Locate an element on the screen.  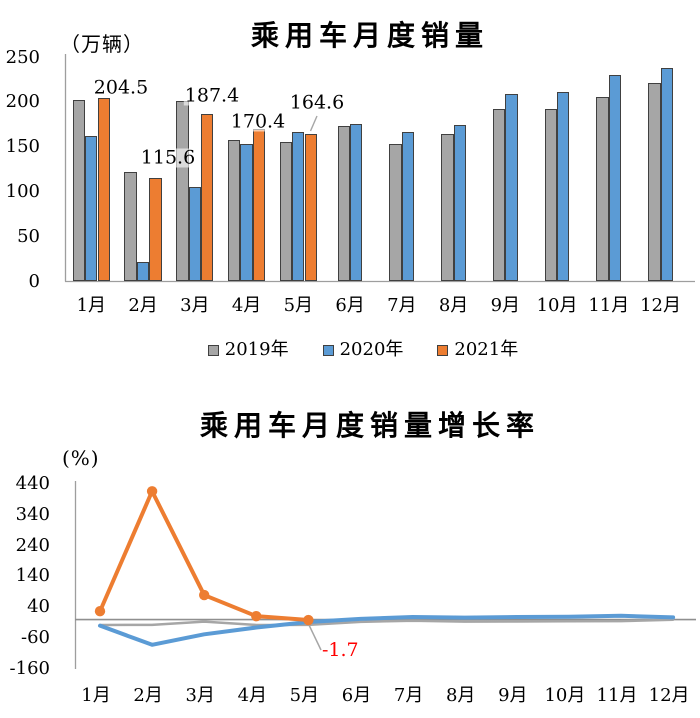
bar-value-label: 164.6 is located at coordinates (317, 102).